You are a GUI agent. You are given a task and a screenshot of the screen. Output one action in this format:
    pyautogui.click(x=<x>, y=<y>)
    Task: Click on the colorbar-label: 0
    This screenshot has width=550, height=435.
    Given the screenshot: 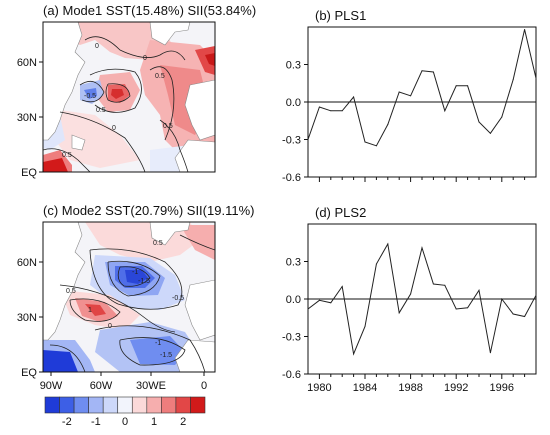 What is the action you would take?
    pyautogui.click(x=125, y=422)
    